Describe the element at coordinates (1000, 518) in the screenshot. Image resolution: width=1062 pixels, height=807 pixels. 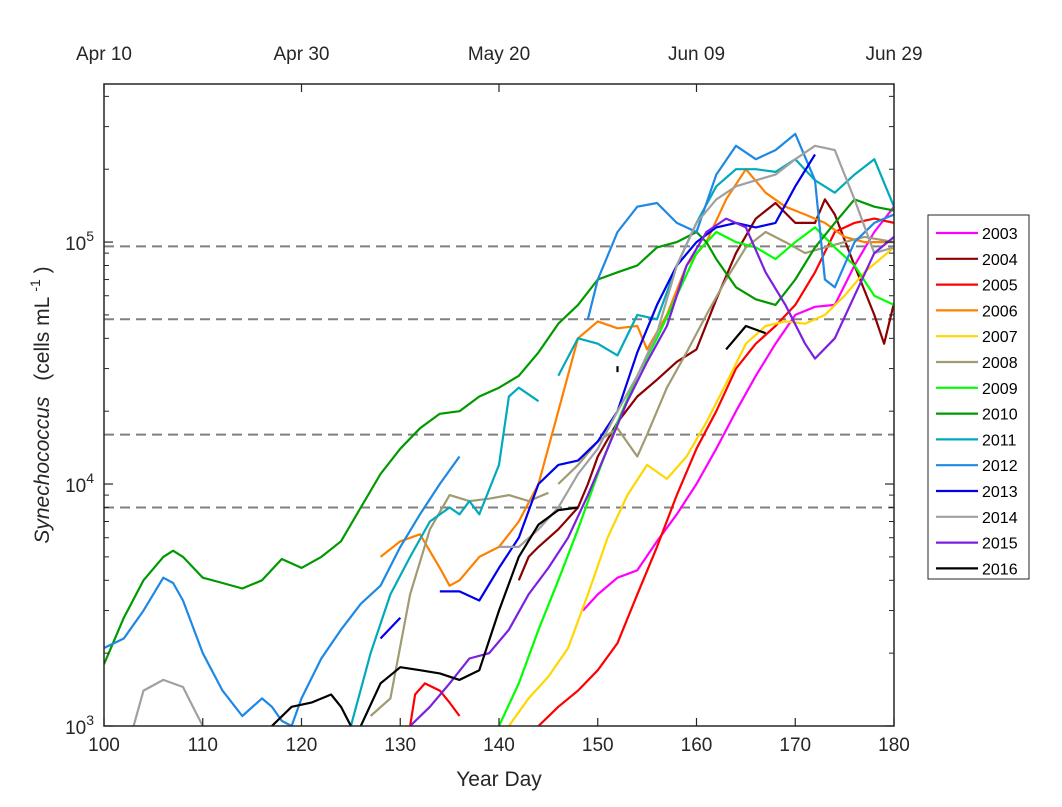
I see `legend-label-2014: 2014` at that location.